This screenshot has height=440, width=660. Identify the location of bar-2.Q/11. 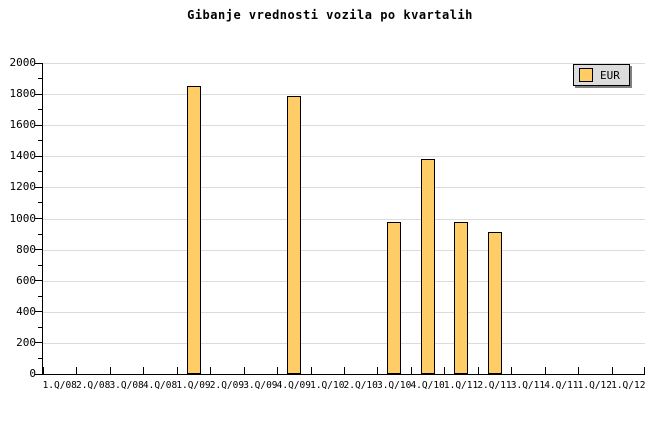
(494, 302).